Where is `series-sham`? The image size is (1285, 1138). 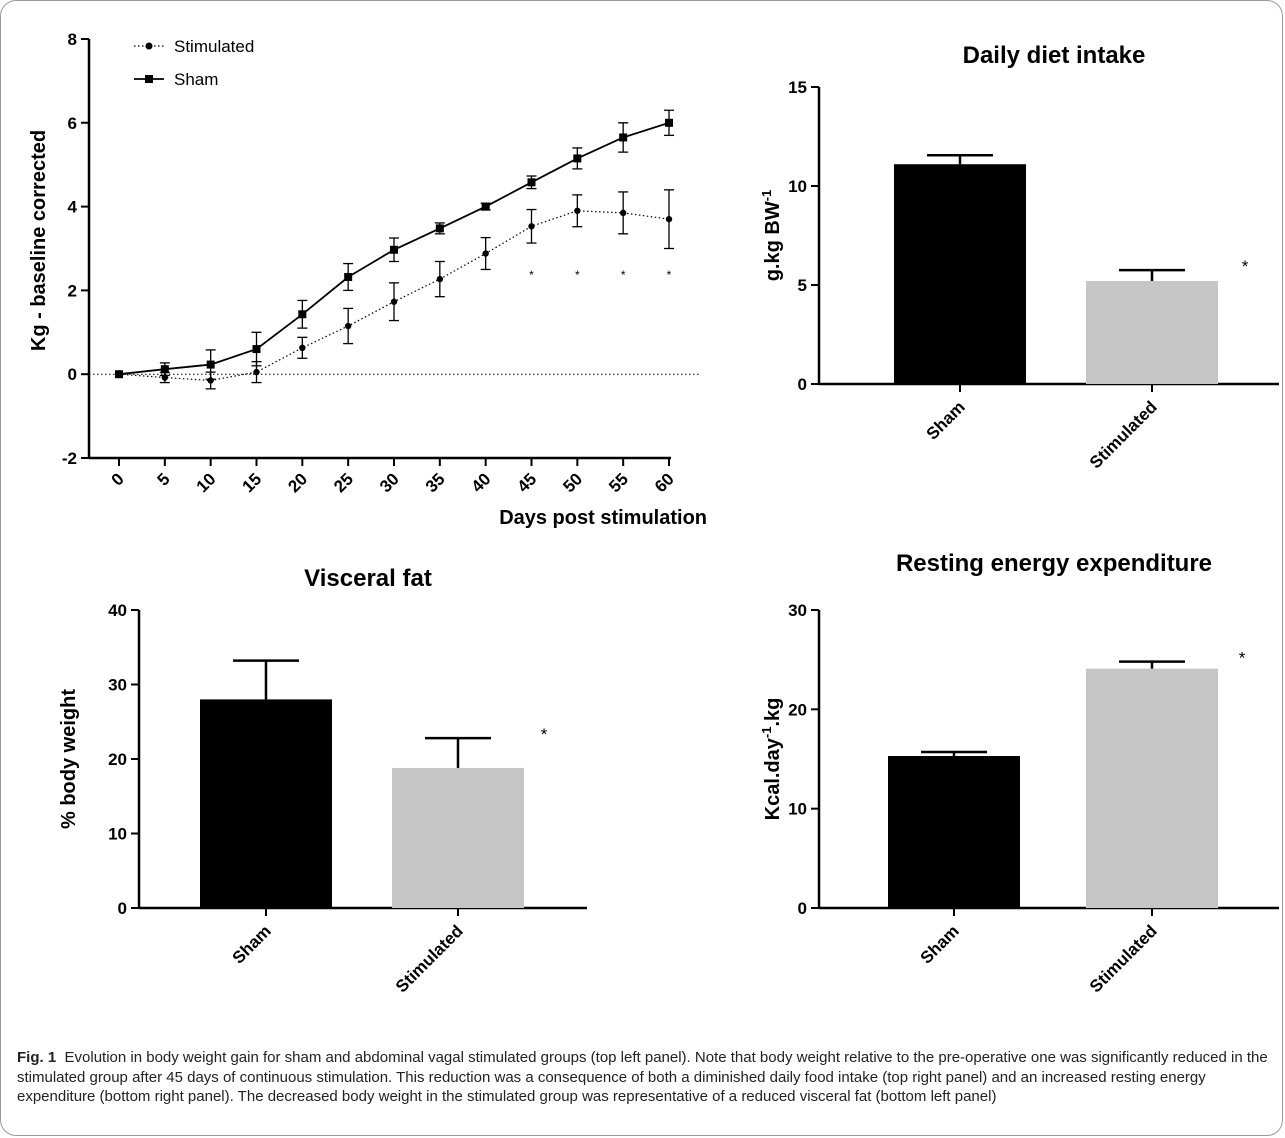
series-sham is located at coordinates (394, 244).